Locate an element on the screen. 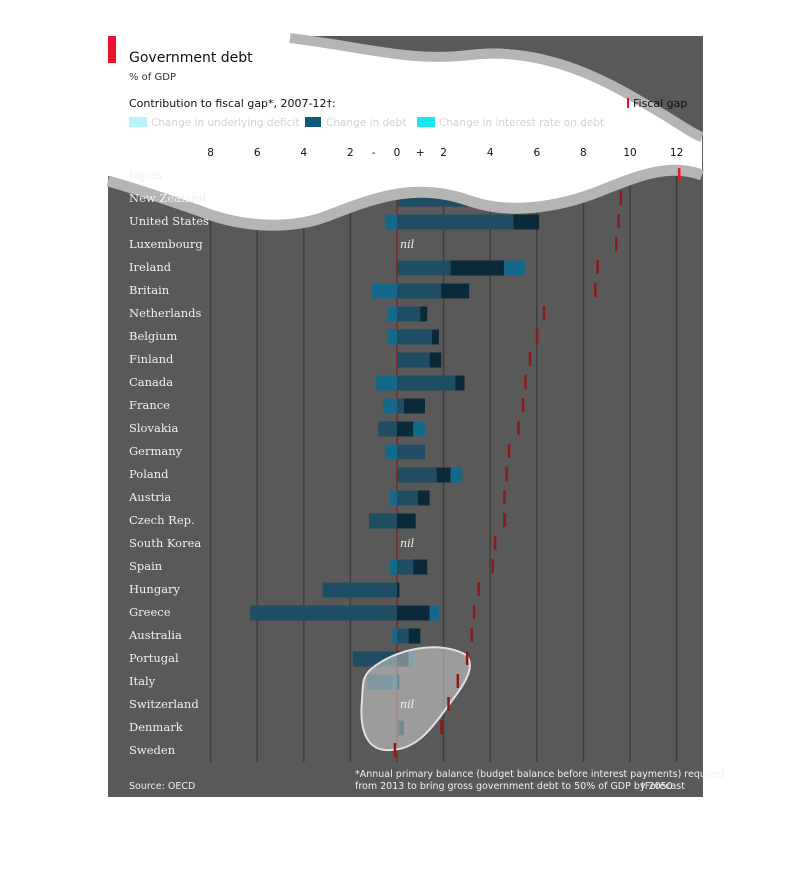 This screenshot has width=810, height=892. country-label: Ireland is located at coordinates (150, 267).